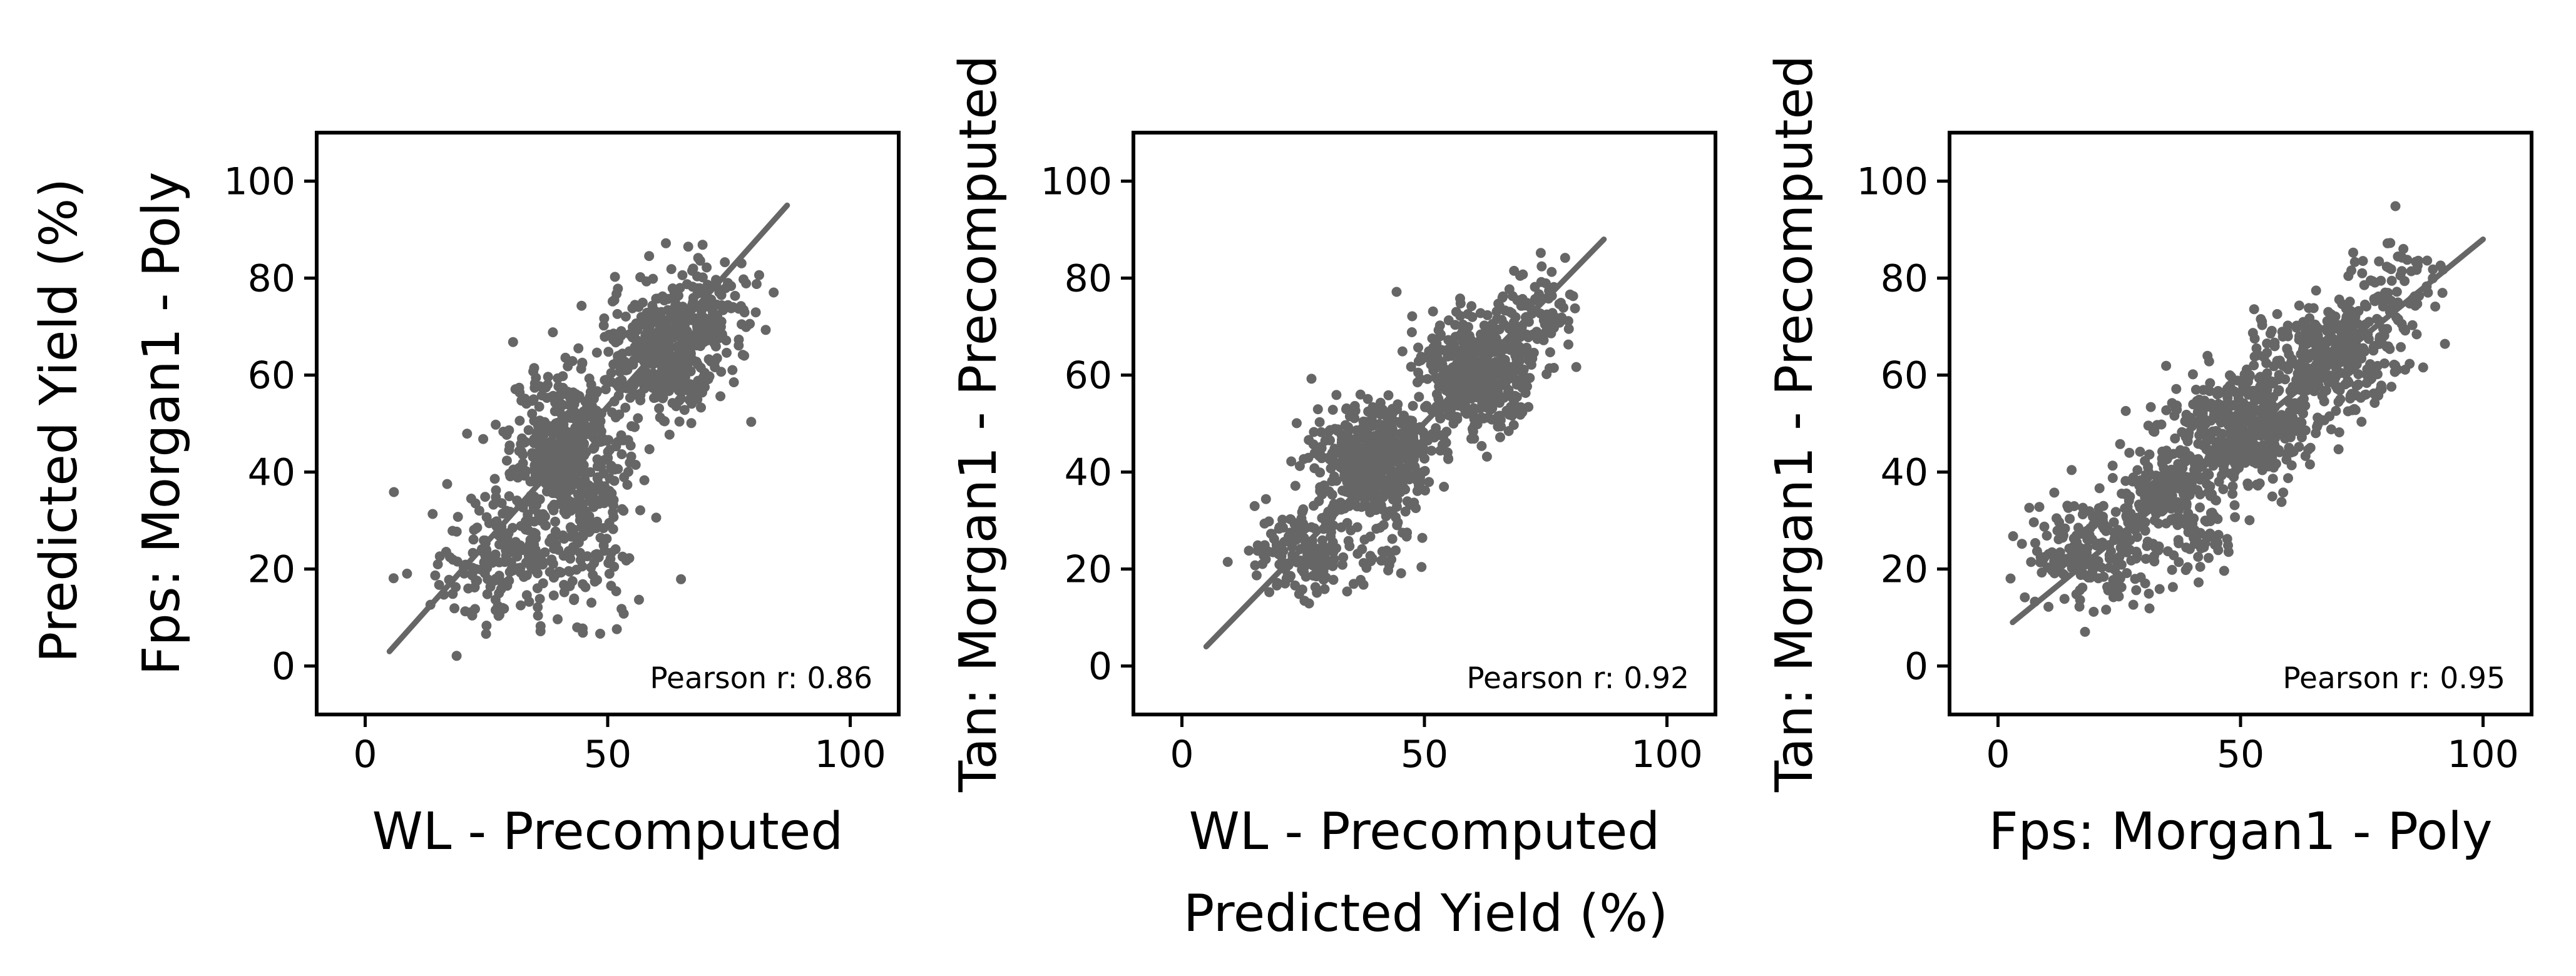 This screenshot has height=976, width=2576. Describe the element at coordinates (162, 424) in the screenshot. I see `y-axis-label: Fps: Morgan1 - Poly` at that location.